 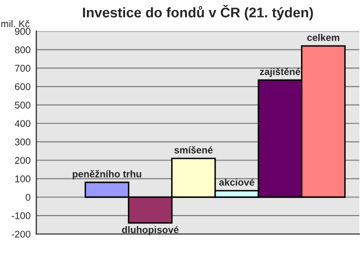 I want to click on series-label: akciové, so click(x=236, y=182).